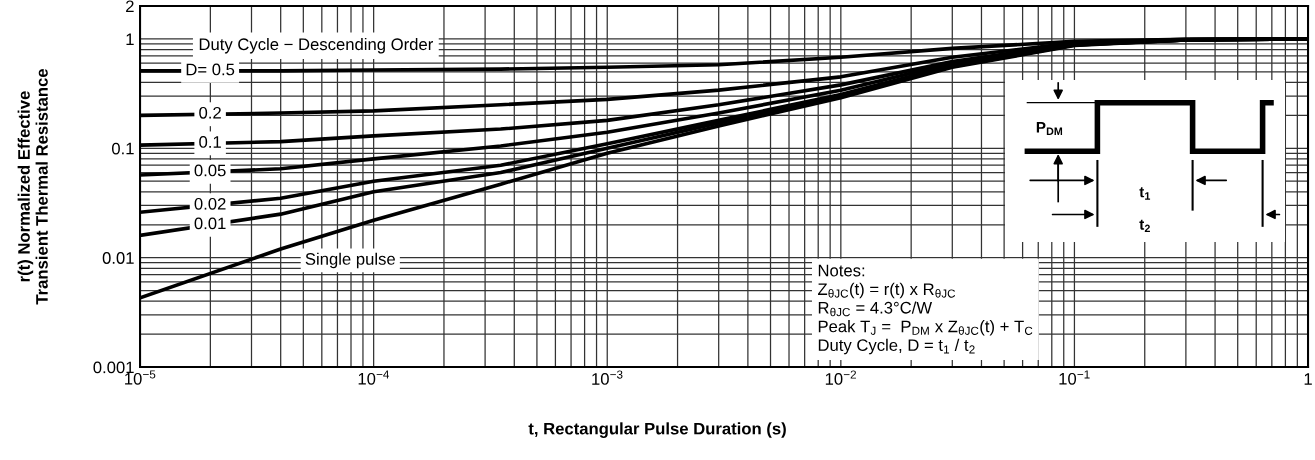 The width and height of the screenshot is (1315, 460). I want to click on x-tick-label: 10$^{−1}$, so click(1074, 377).